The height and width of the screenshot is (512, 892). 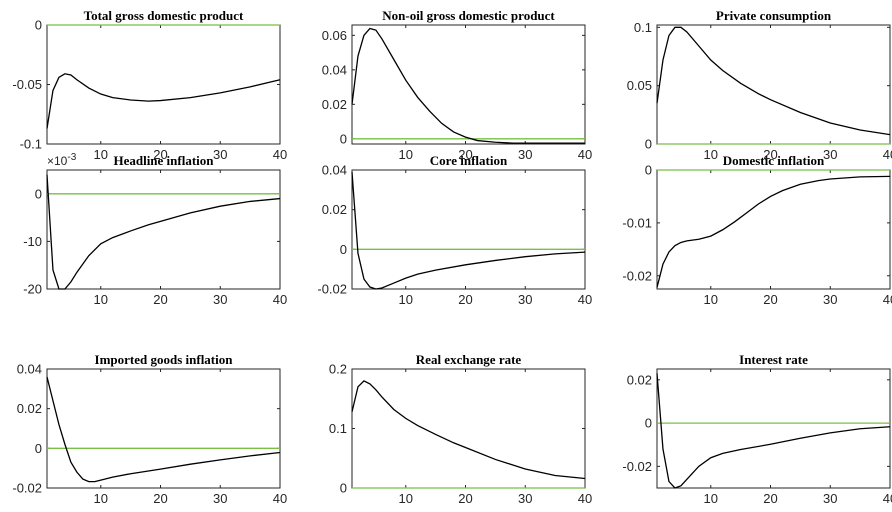 I want to click on y-tick-label: 0.06, so click(x=334, y=35).